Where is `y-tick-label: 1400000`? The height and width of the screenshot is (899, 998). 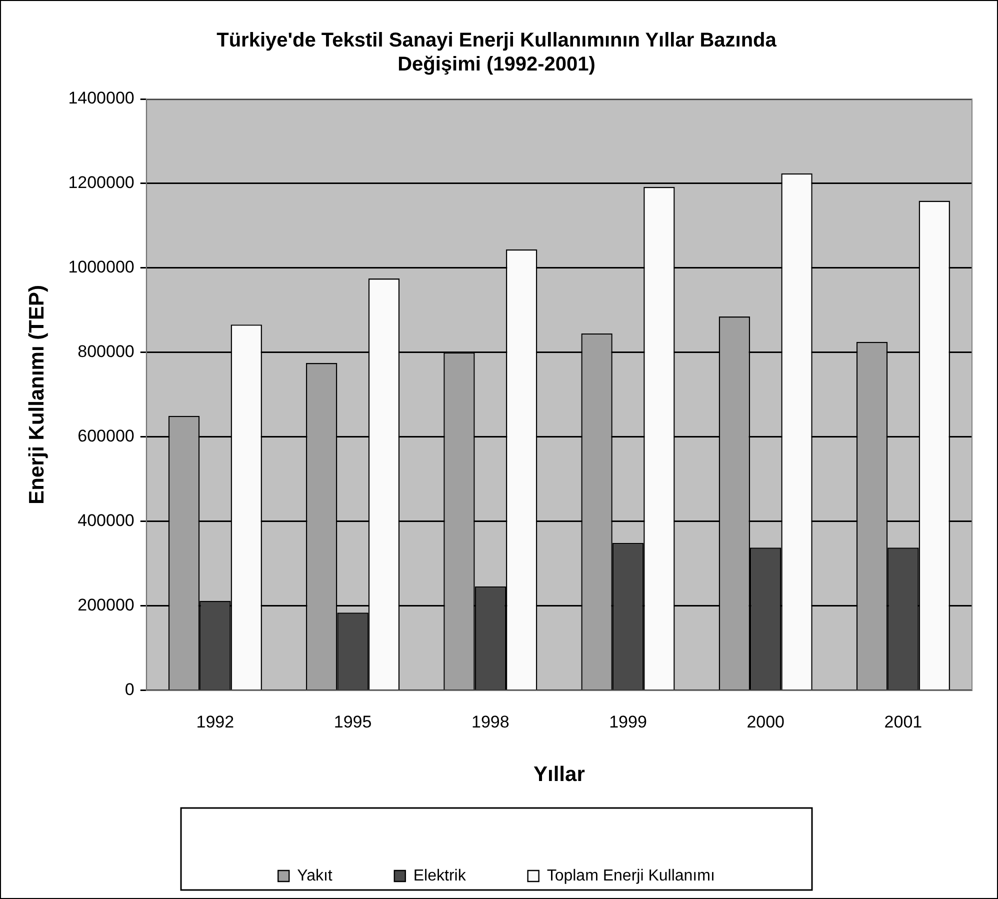 y-tick-label: 1400000 is located at coordinates (101, 98).